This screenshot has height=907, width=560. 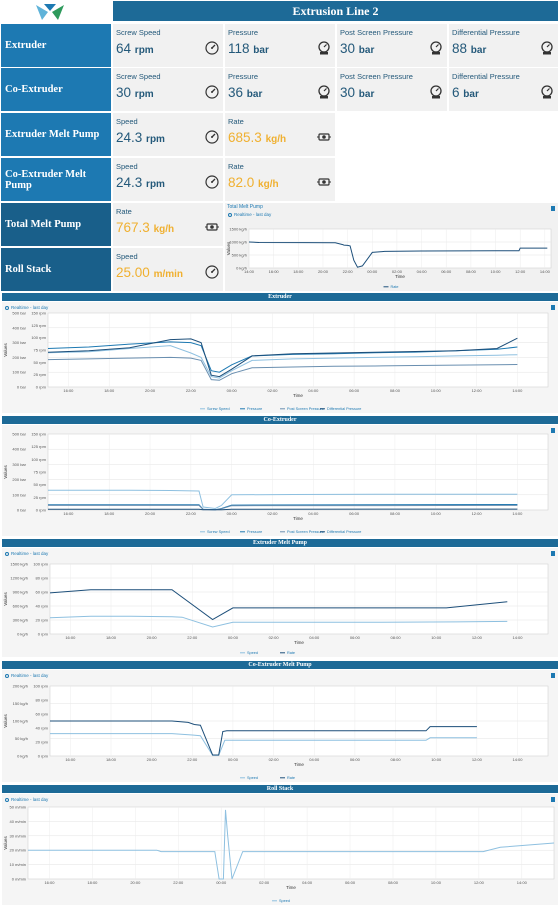 I want to click on y-tick-label: 20 m/min, so click(x=18, y=850).